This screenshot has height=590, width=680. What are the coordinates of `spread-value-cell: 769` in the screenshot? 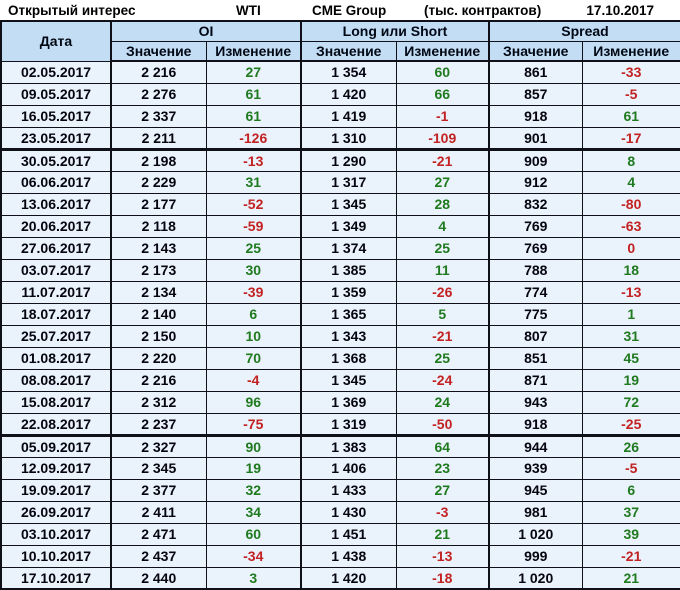 It's located at (535, 248).